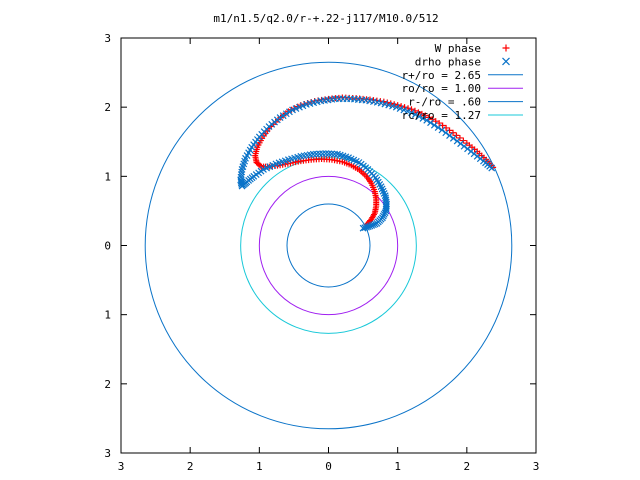 This screenshot has width=640, height=480. What do you see at coordinates (107, 453) in the screenshot?
I see `ytick-label-6: 3` at bounding box center [107, 453].